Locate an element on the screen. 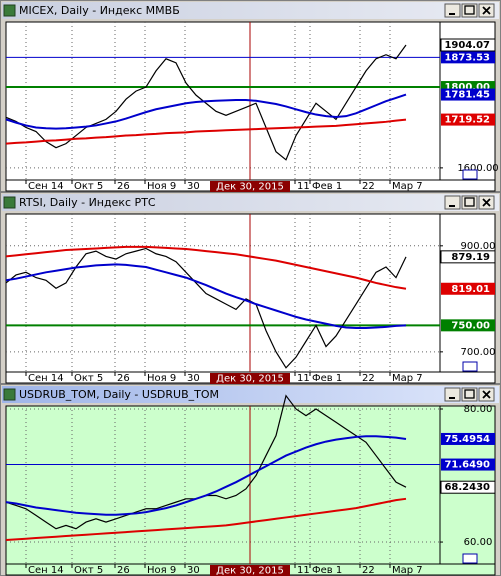 This screenshot has width=501, height=576. level-label: 71.6490 is located at coordinates (467, 465).